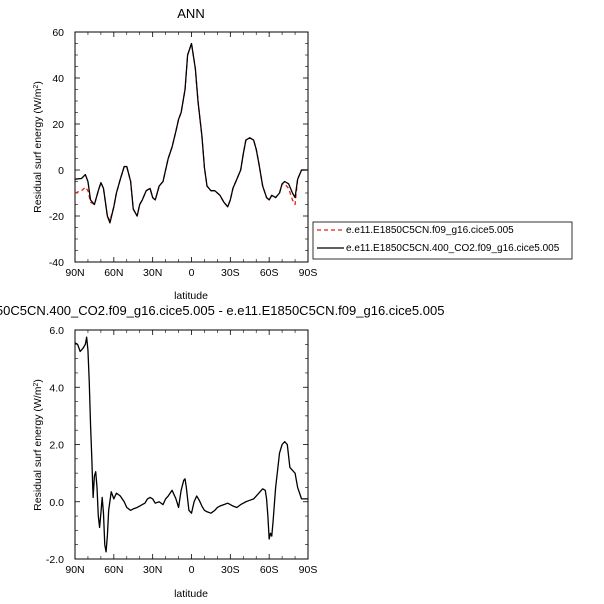 The width and height of the screenshot is (604, 604). I want to click on top-y-tick-label: 20, so click(58, 125).